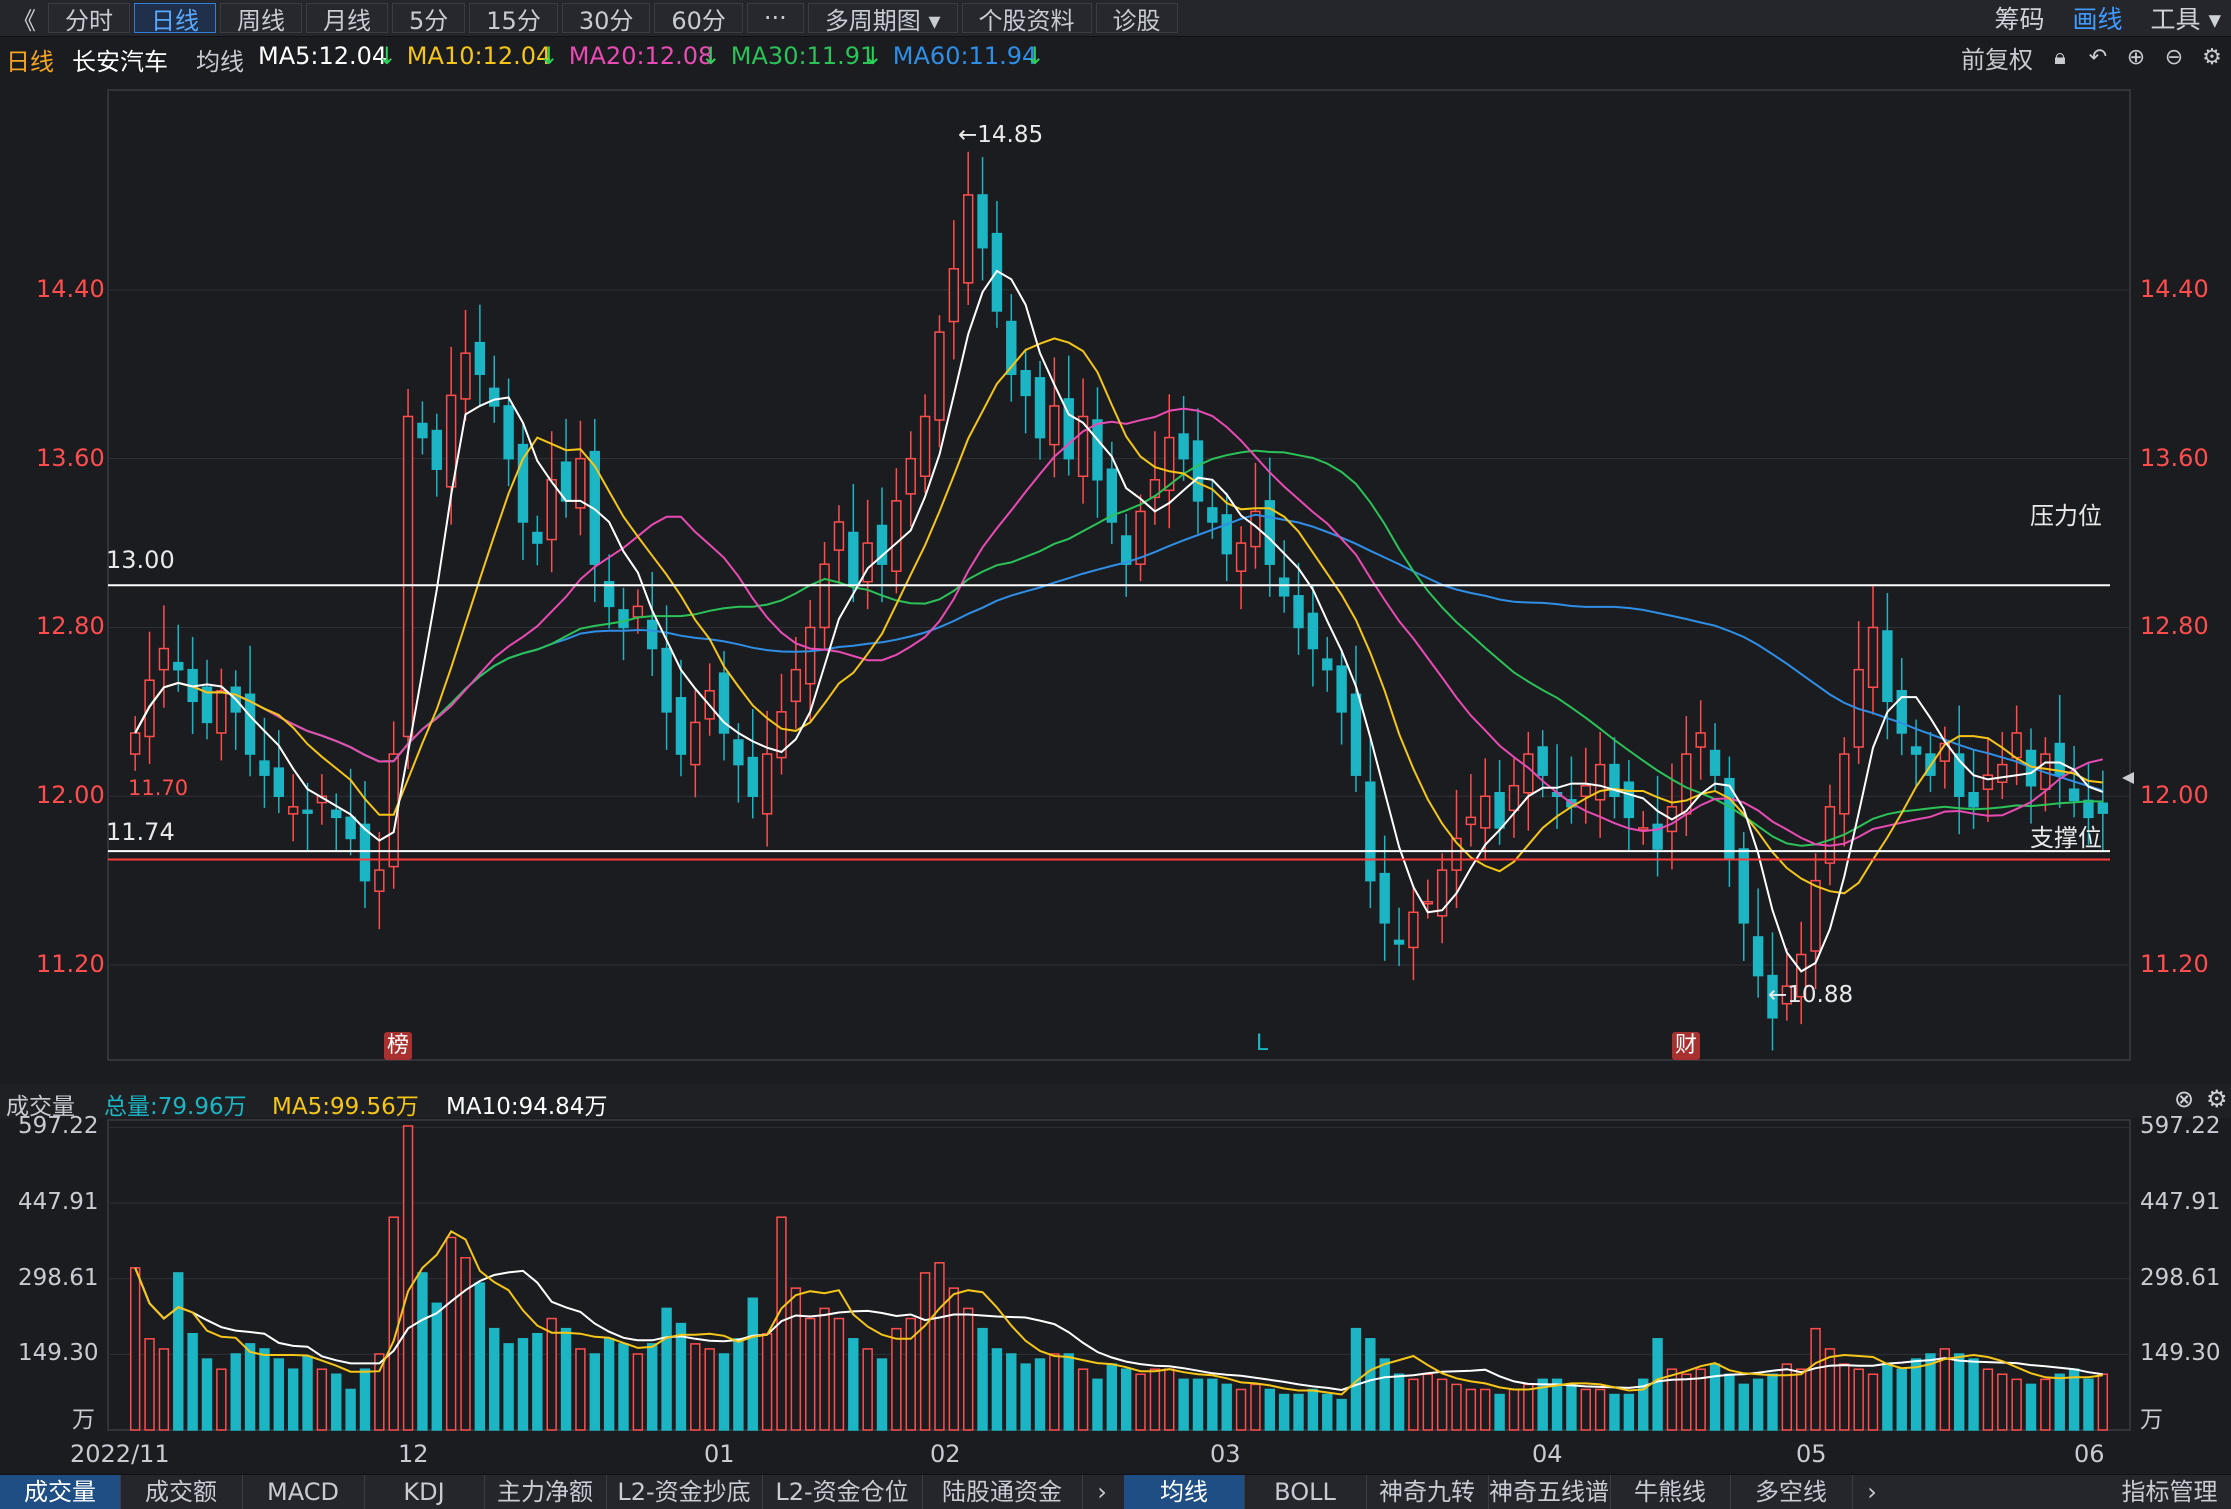  I want to click on undo-icon: ↶, so click(2098, 57).